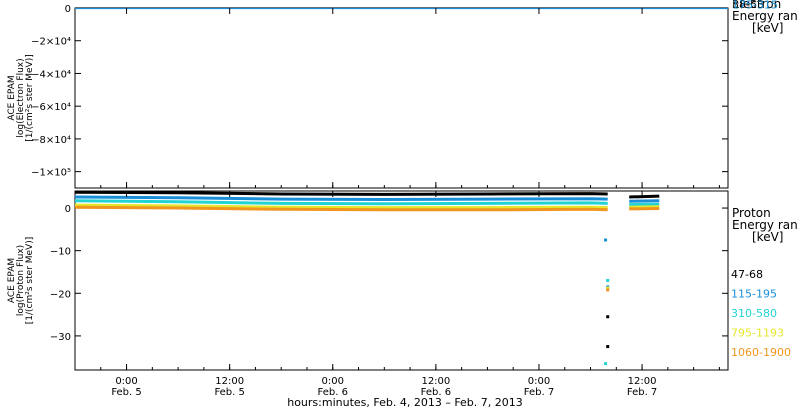  What do you see at coordinates (51, 74) in the screenshot?
I see `y-tick-label: −4×10⁴` at bounding box center [51, 74].